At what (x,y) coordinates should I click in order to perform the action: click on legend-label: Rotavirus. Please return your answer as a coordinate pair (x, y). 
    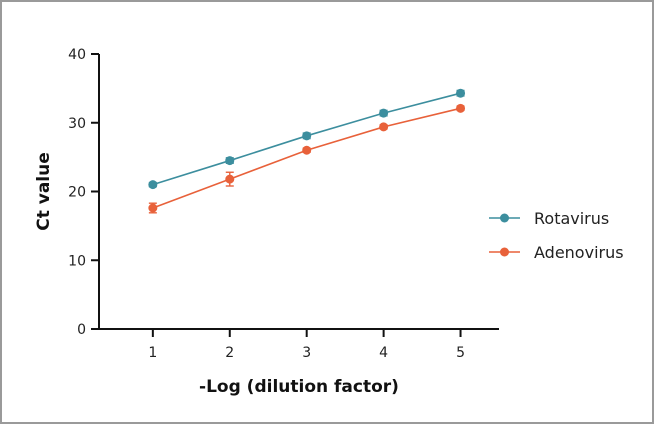
    Looking at the image, I should click on (571, 218).